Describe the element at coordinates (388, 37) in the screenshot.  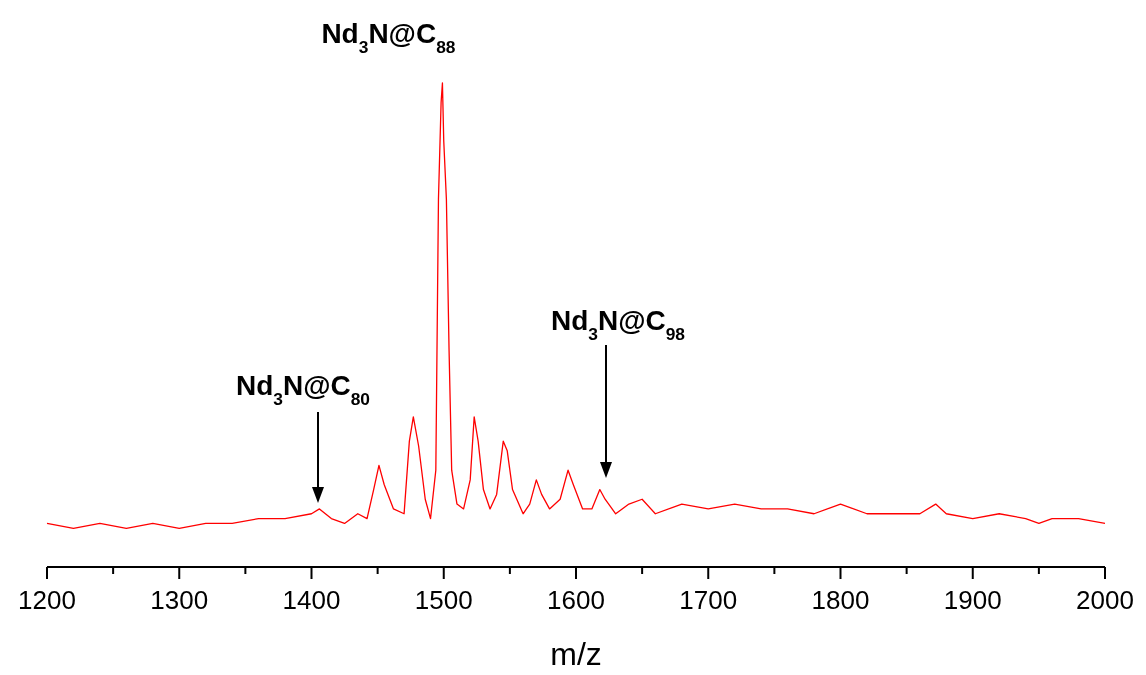
I see `annotation: Nd$_{3}$N@C$_{88}$` at that location.